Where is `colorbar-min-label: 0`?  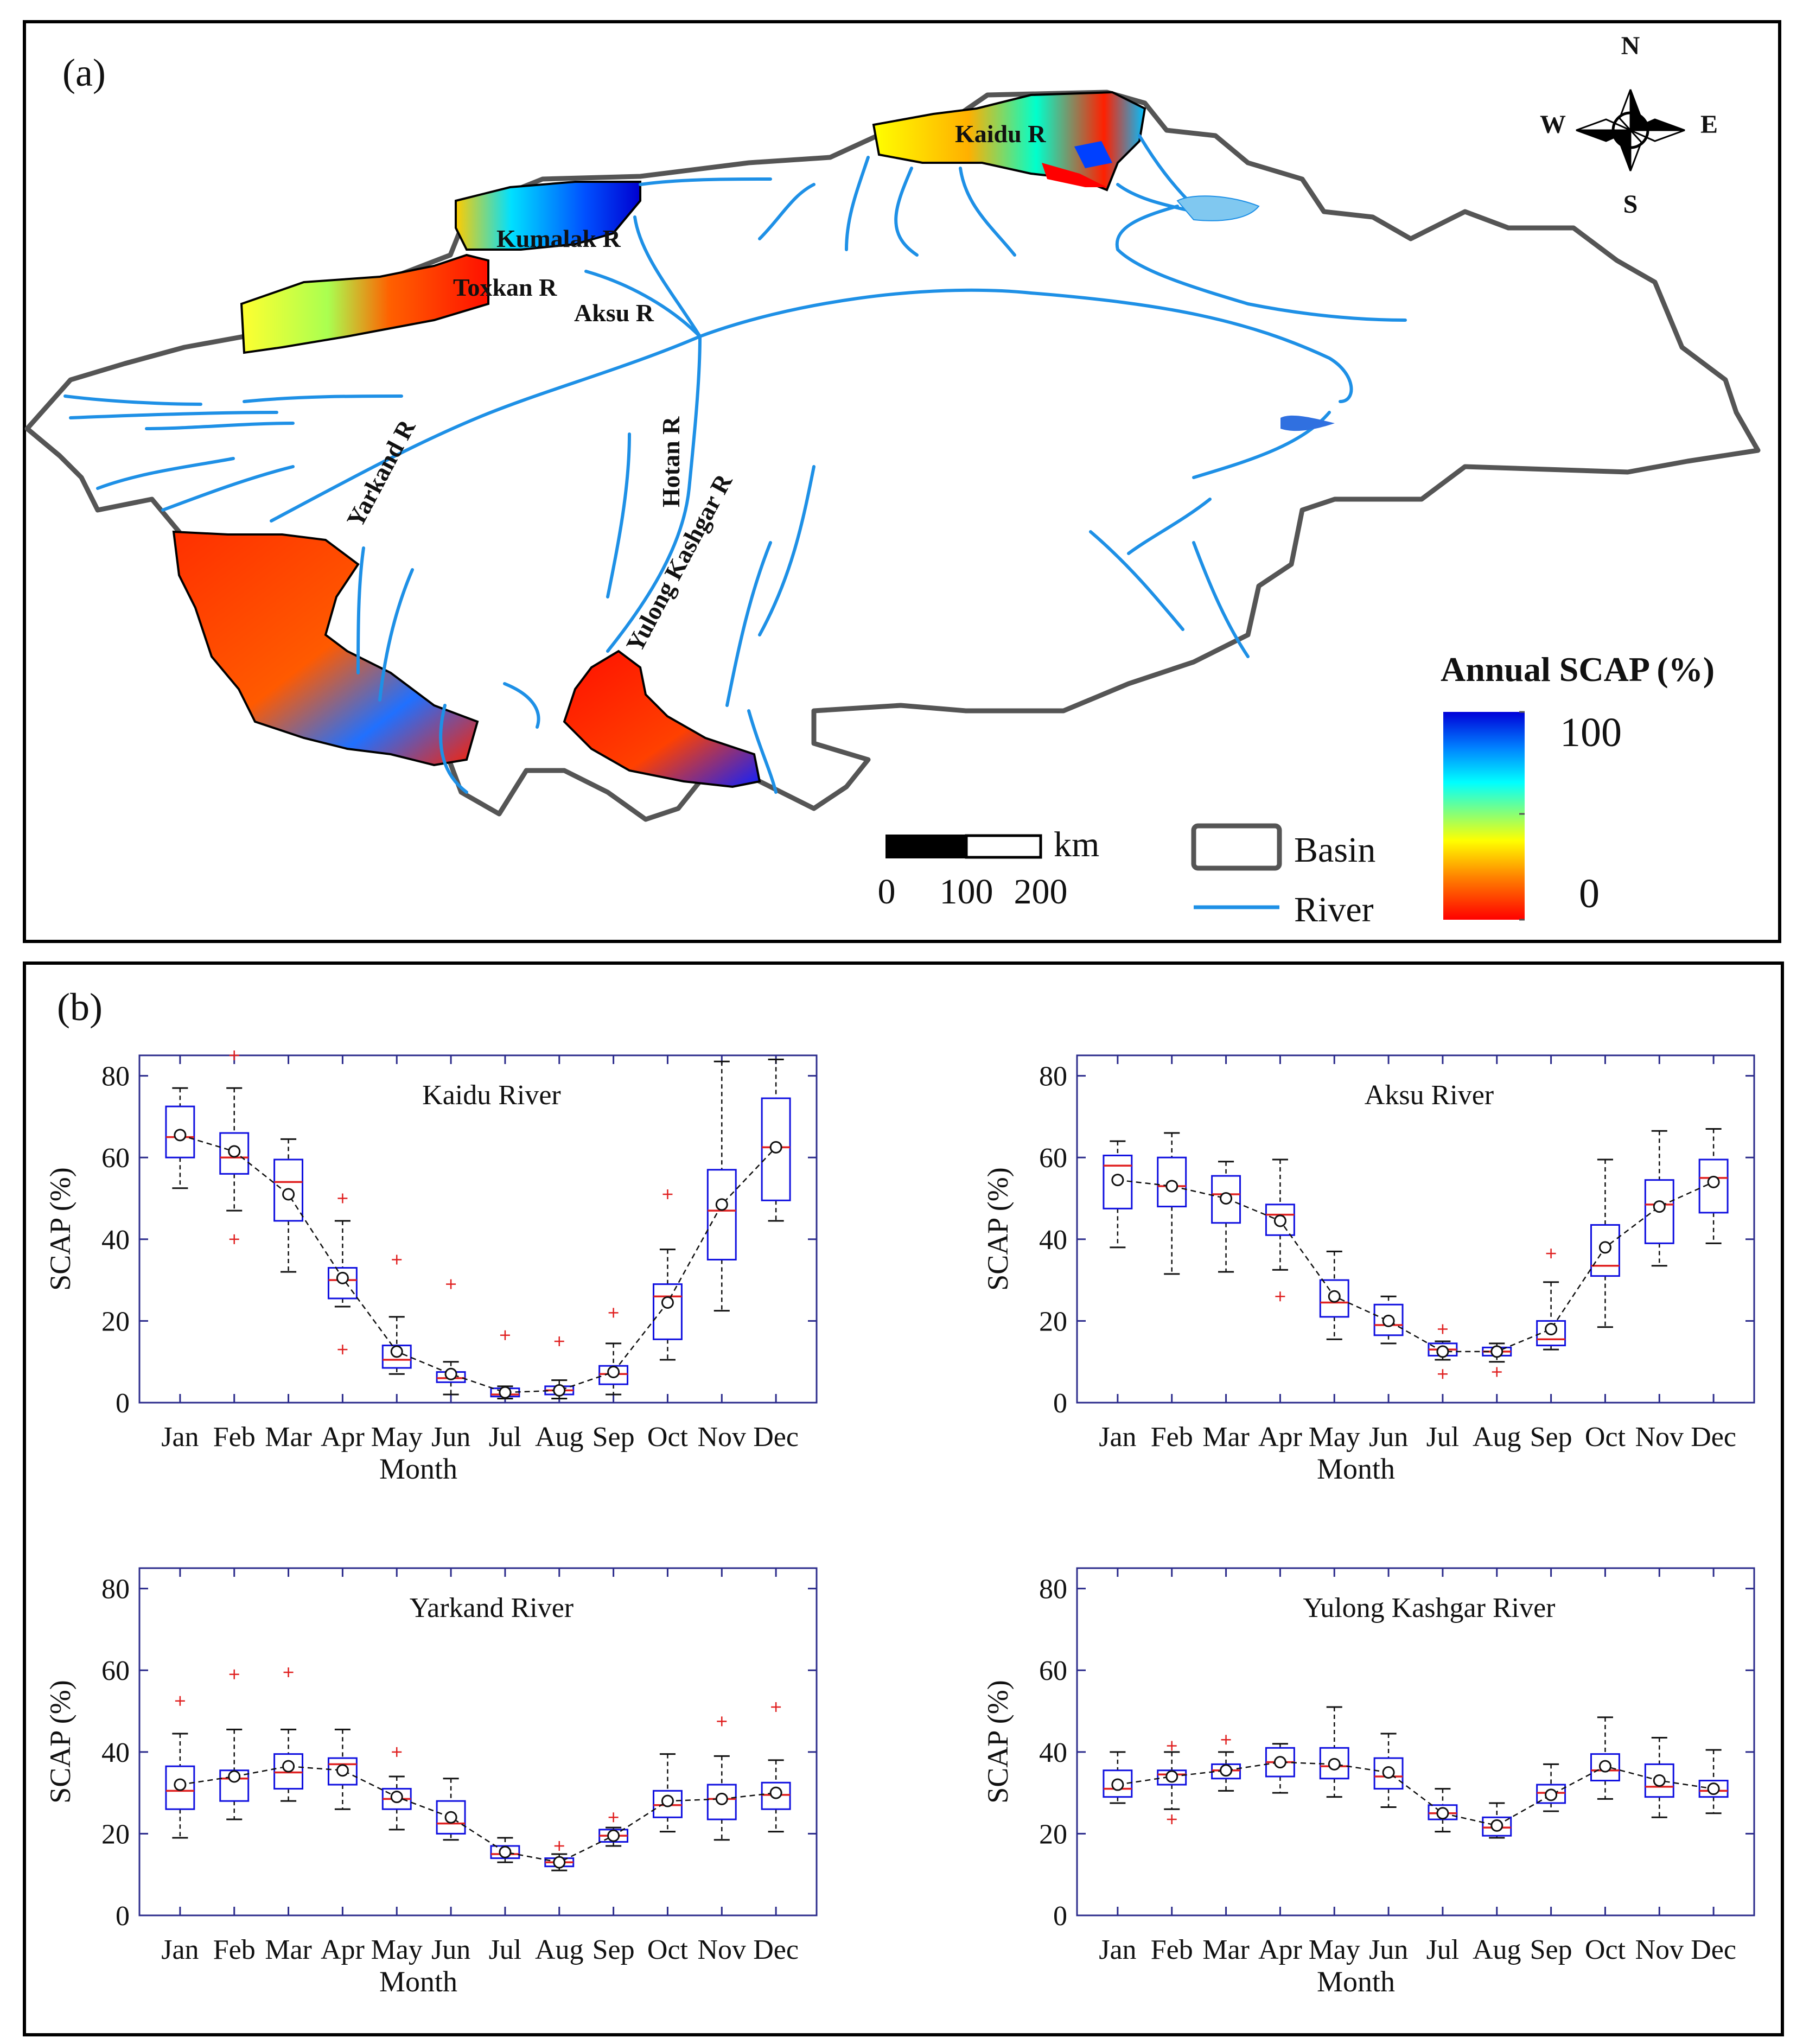 colorbar-min-label: 0 is located at coordinates (1589, 893).